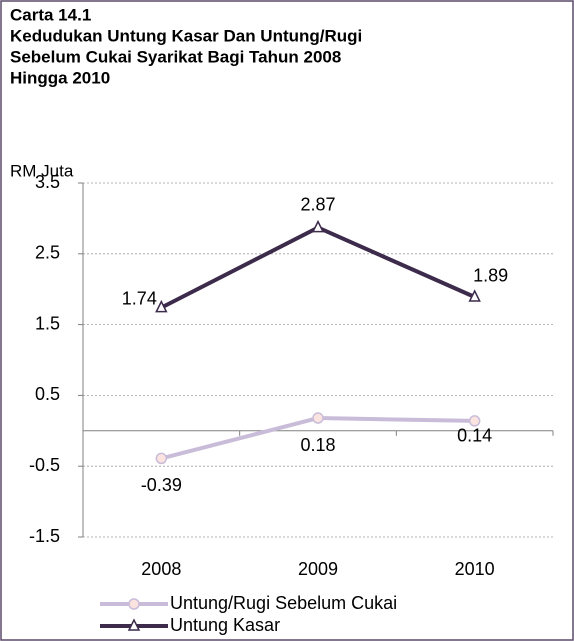  What do you see at coordinates (47, 253) in the screenshot?
I see `y-tick-label: 2.5` at bounding box center [47, 253].